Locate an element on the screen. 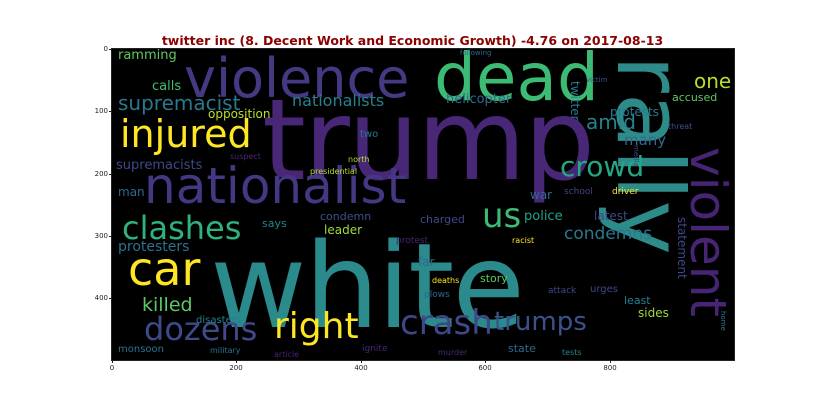  word-protest: protest is located at coordinates (412, 241).